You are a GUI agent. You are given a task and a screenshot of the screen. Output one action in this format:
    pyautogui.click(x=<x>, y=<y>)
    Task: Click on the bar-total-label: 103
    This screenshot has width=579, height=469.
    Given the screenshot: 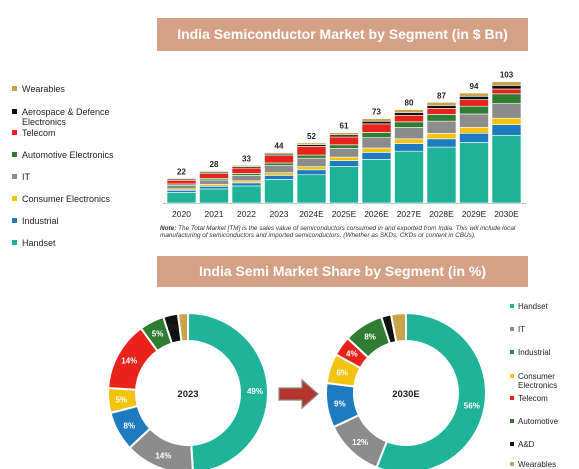 What is the action you would take?
    pyautogui.click(x=507, y=75)
    